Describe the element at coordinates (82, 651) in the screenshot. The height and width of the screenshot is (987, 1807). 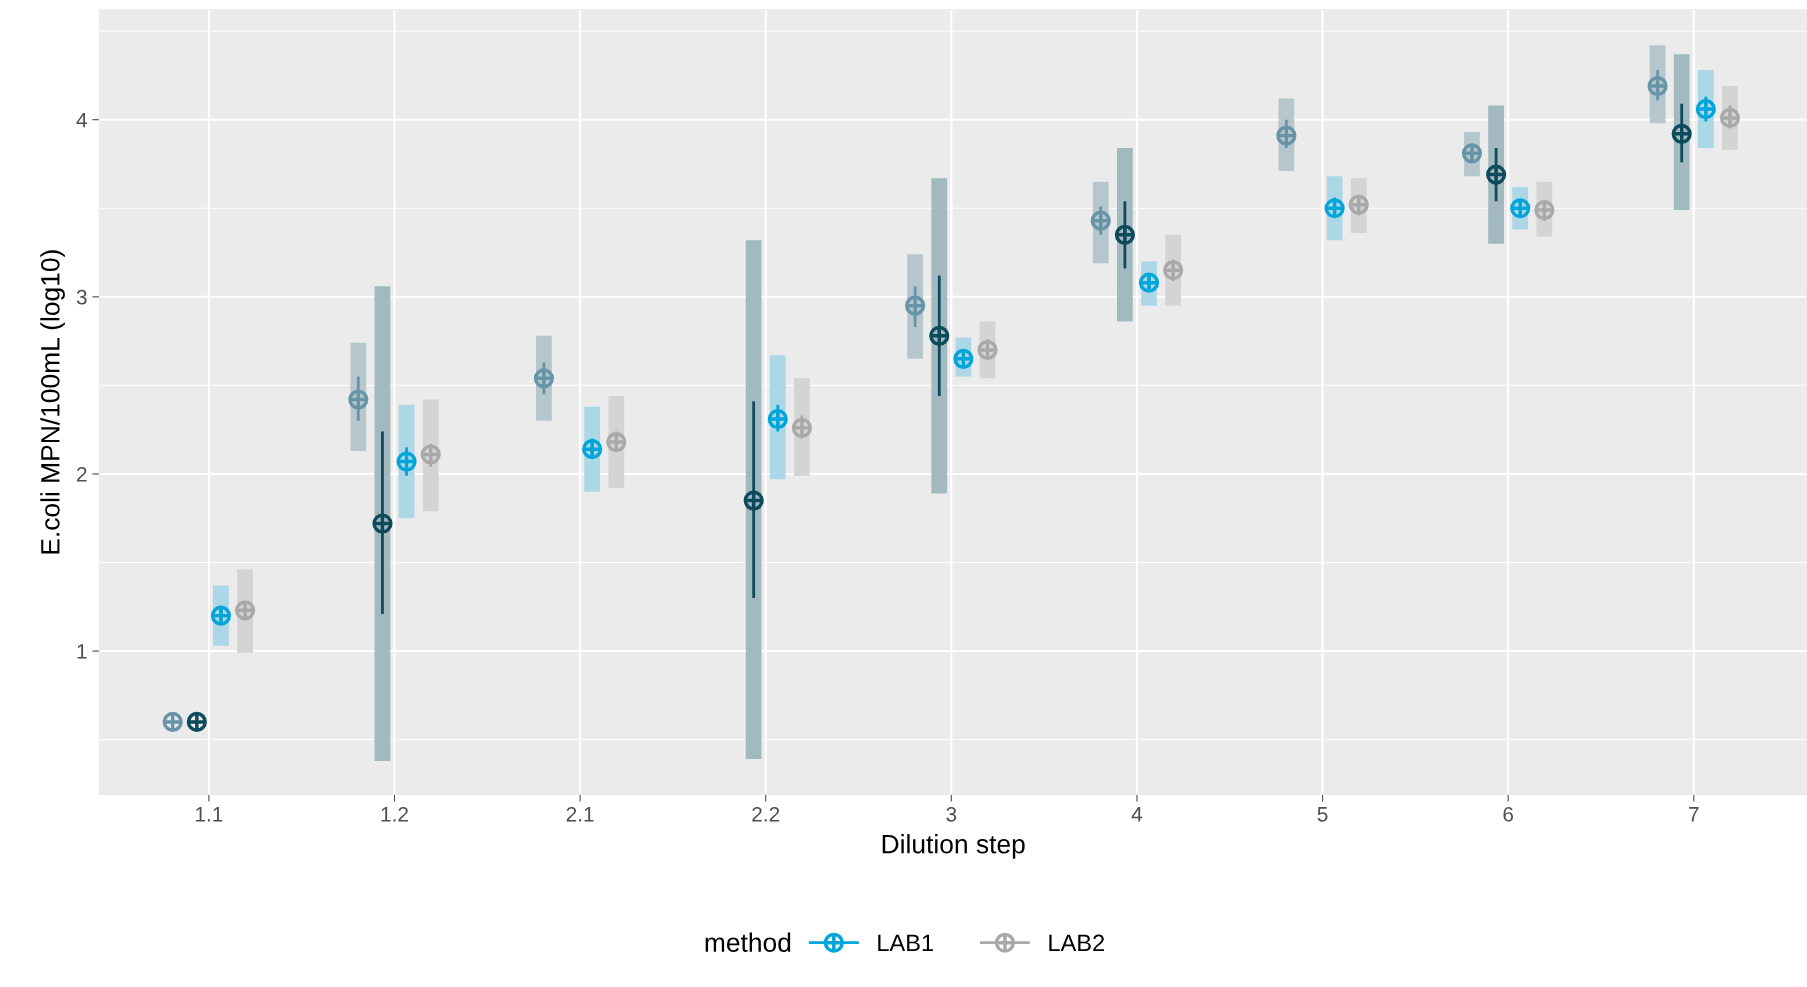
I see `y-tick-label: 1` at that location.